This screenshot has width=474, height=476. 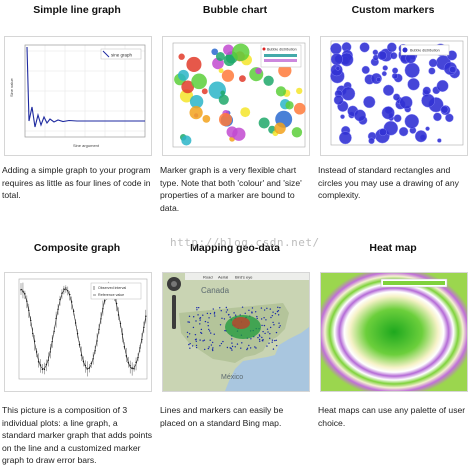 What do you see at coordinates (236, 96) in the screenshot?
I see `thumbnail-bubble-chart: Bubble distribution` at bounding box center [236, 96].